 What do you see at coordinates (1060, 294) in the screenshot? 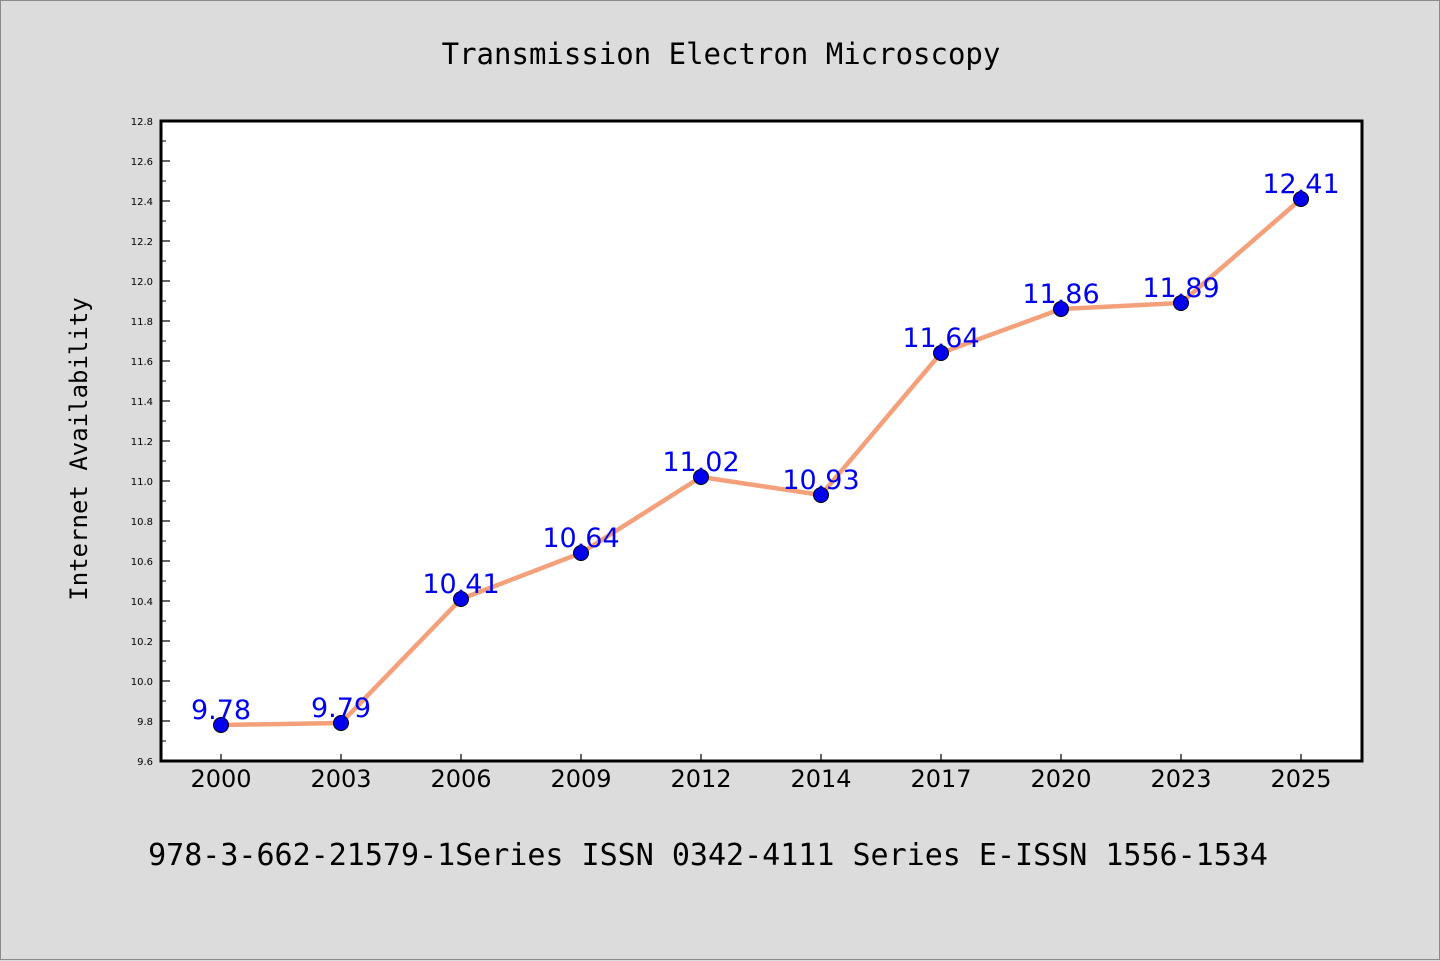
I see `data-label: 11.86` at bounding box center [1060, 294].